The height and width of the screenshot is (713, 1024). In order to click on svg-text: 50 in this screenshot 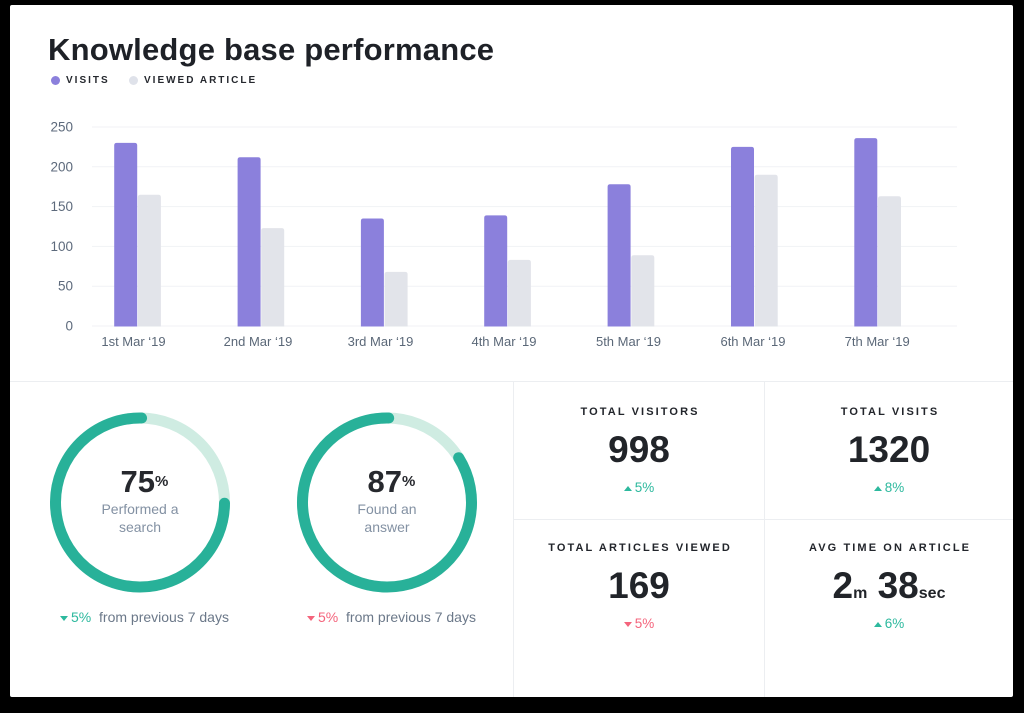, I will do `click(65, 286)`.